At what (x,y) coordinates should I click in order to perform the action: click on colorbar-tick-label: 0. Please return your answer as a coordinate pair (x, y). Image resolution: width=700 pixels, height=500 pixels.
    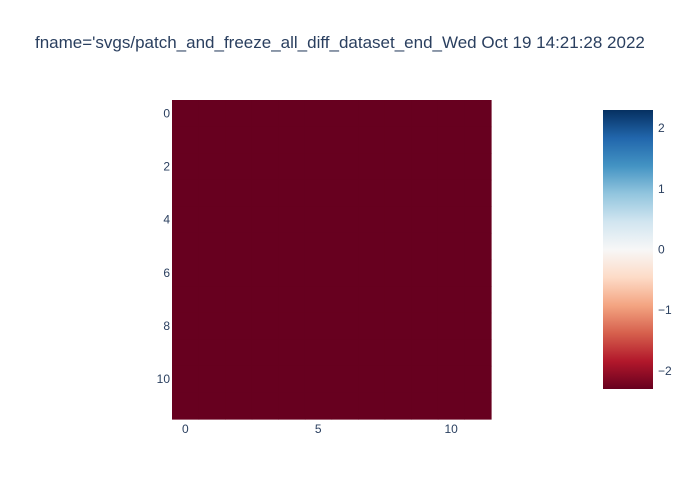
    Looking at the image, I should click on (661, 250).